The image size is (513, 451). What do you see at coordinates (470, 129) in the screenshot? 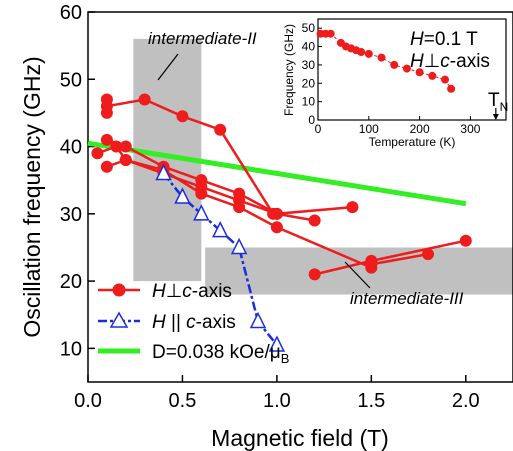
I see `inset-x-tick-label: 300` at bounding box center [470, 129].